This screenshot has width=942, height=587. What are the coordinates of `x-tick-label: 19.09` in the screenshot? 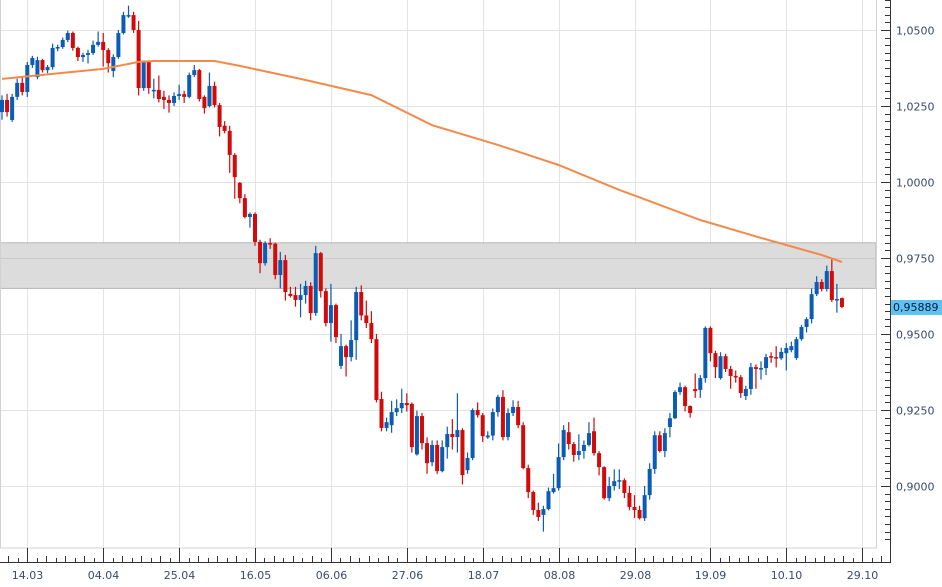 It's located at (711, 575).